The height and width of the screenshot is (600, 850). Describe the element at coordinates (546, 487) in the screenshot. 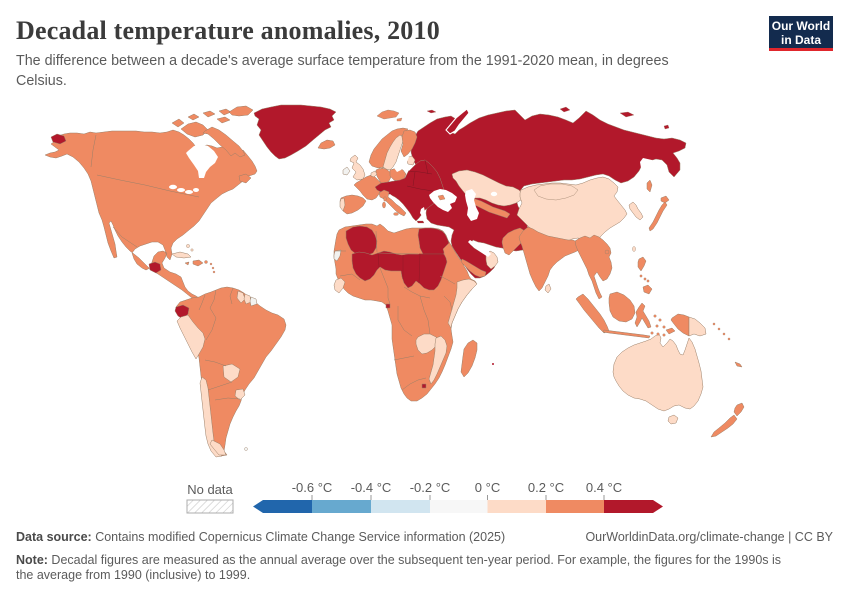

I see `svg-text: 0.2 °C` at that location.